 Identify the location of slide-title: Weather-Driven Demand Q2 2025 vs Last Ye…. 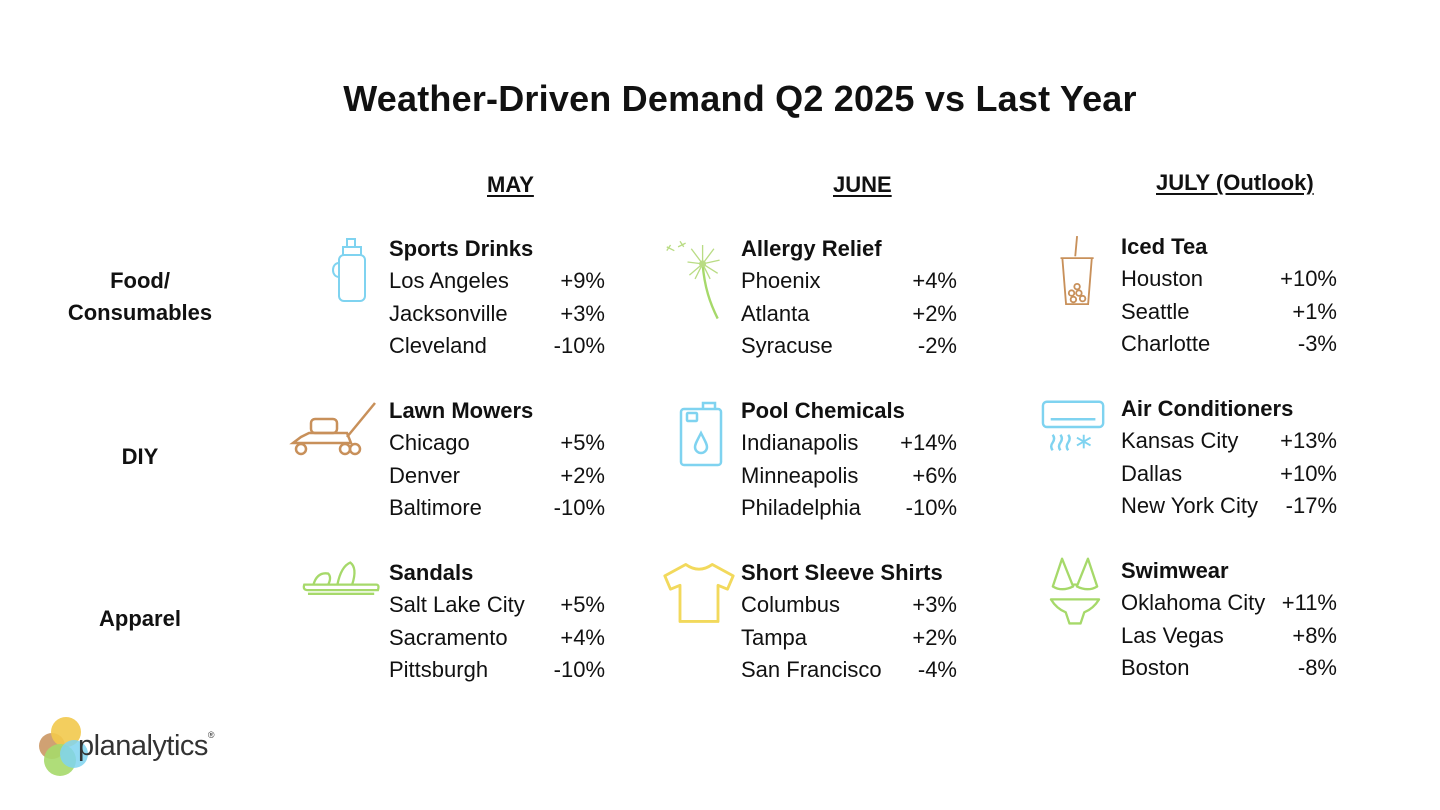
(740, 98).